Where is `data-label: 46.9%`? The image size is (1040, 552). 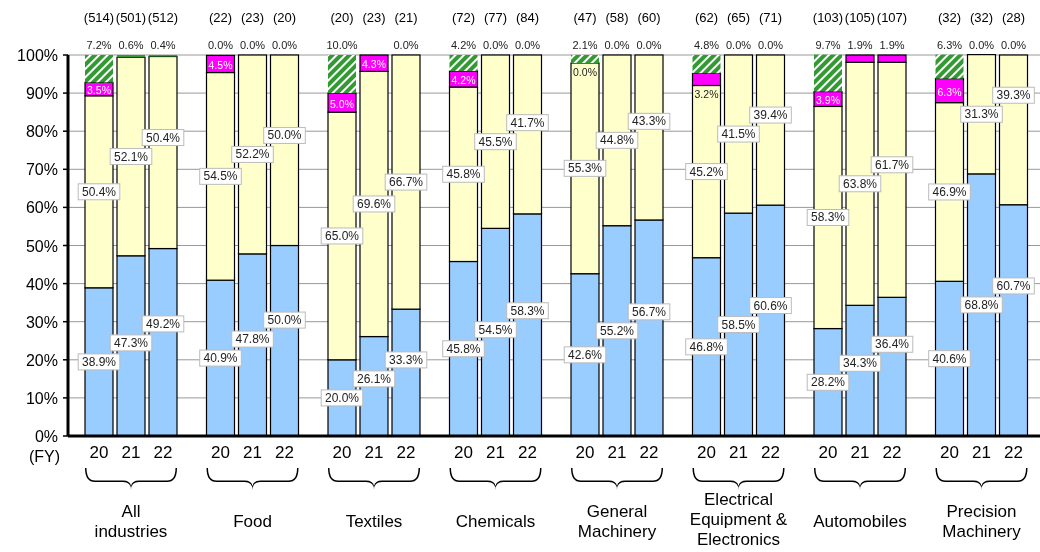
data-label: 46.9% is located at coordinates (949, 191).